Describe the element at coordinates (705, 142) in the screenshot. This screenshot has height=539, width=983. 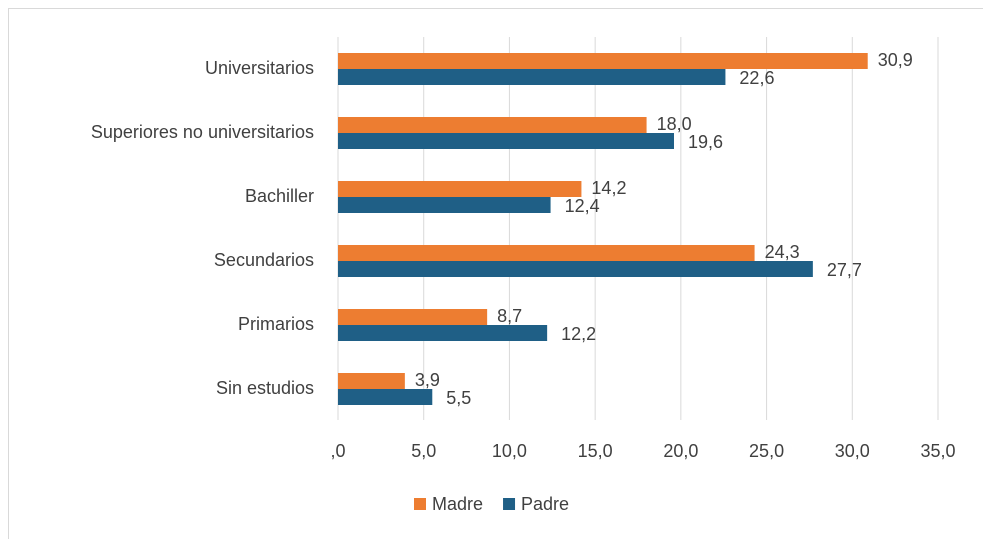
I see `value-label: 19,6` at that location.